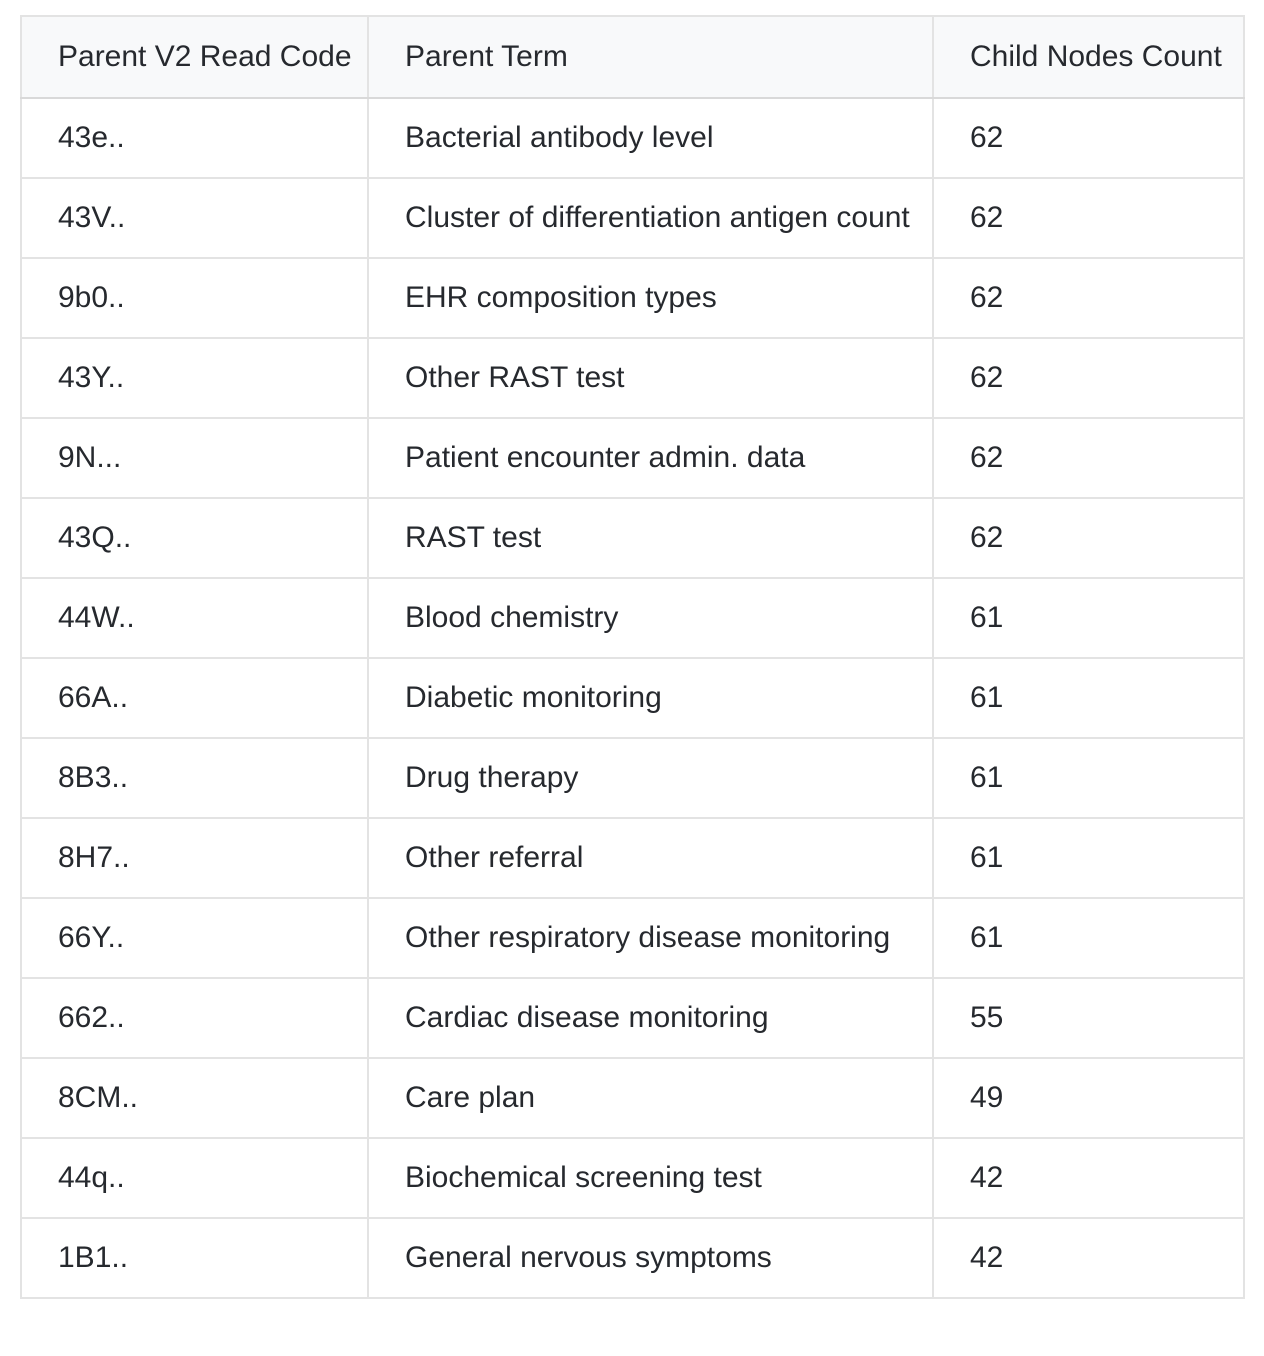 The image size is (1264, 1356). Describe the element at coordinates (650, 458) in the screenshot. I see `cell-parent-term: Patient encounter admin. data` at that location.